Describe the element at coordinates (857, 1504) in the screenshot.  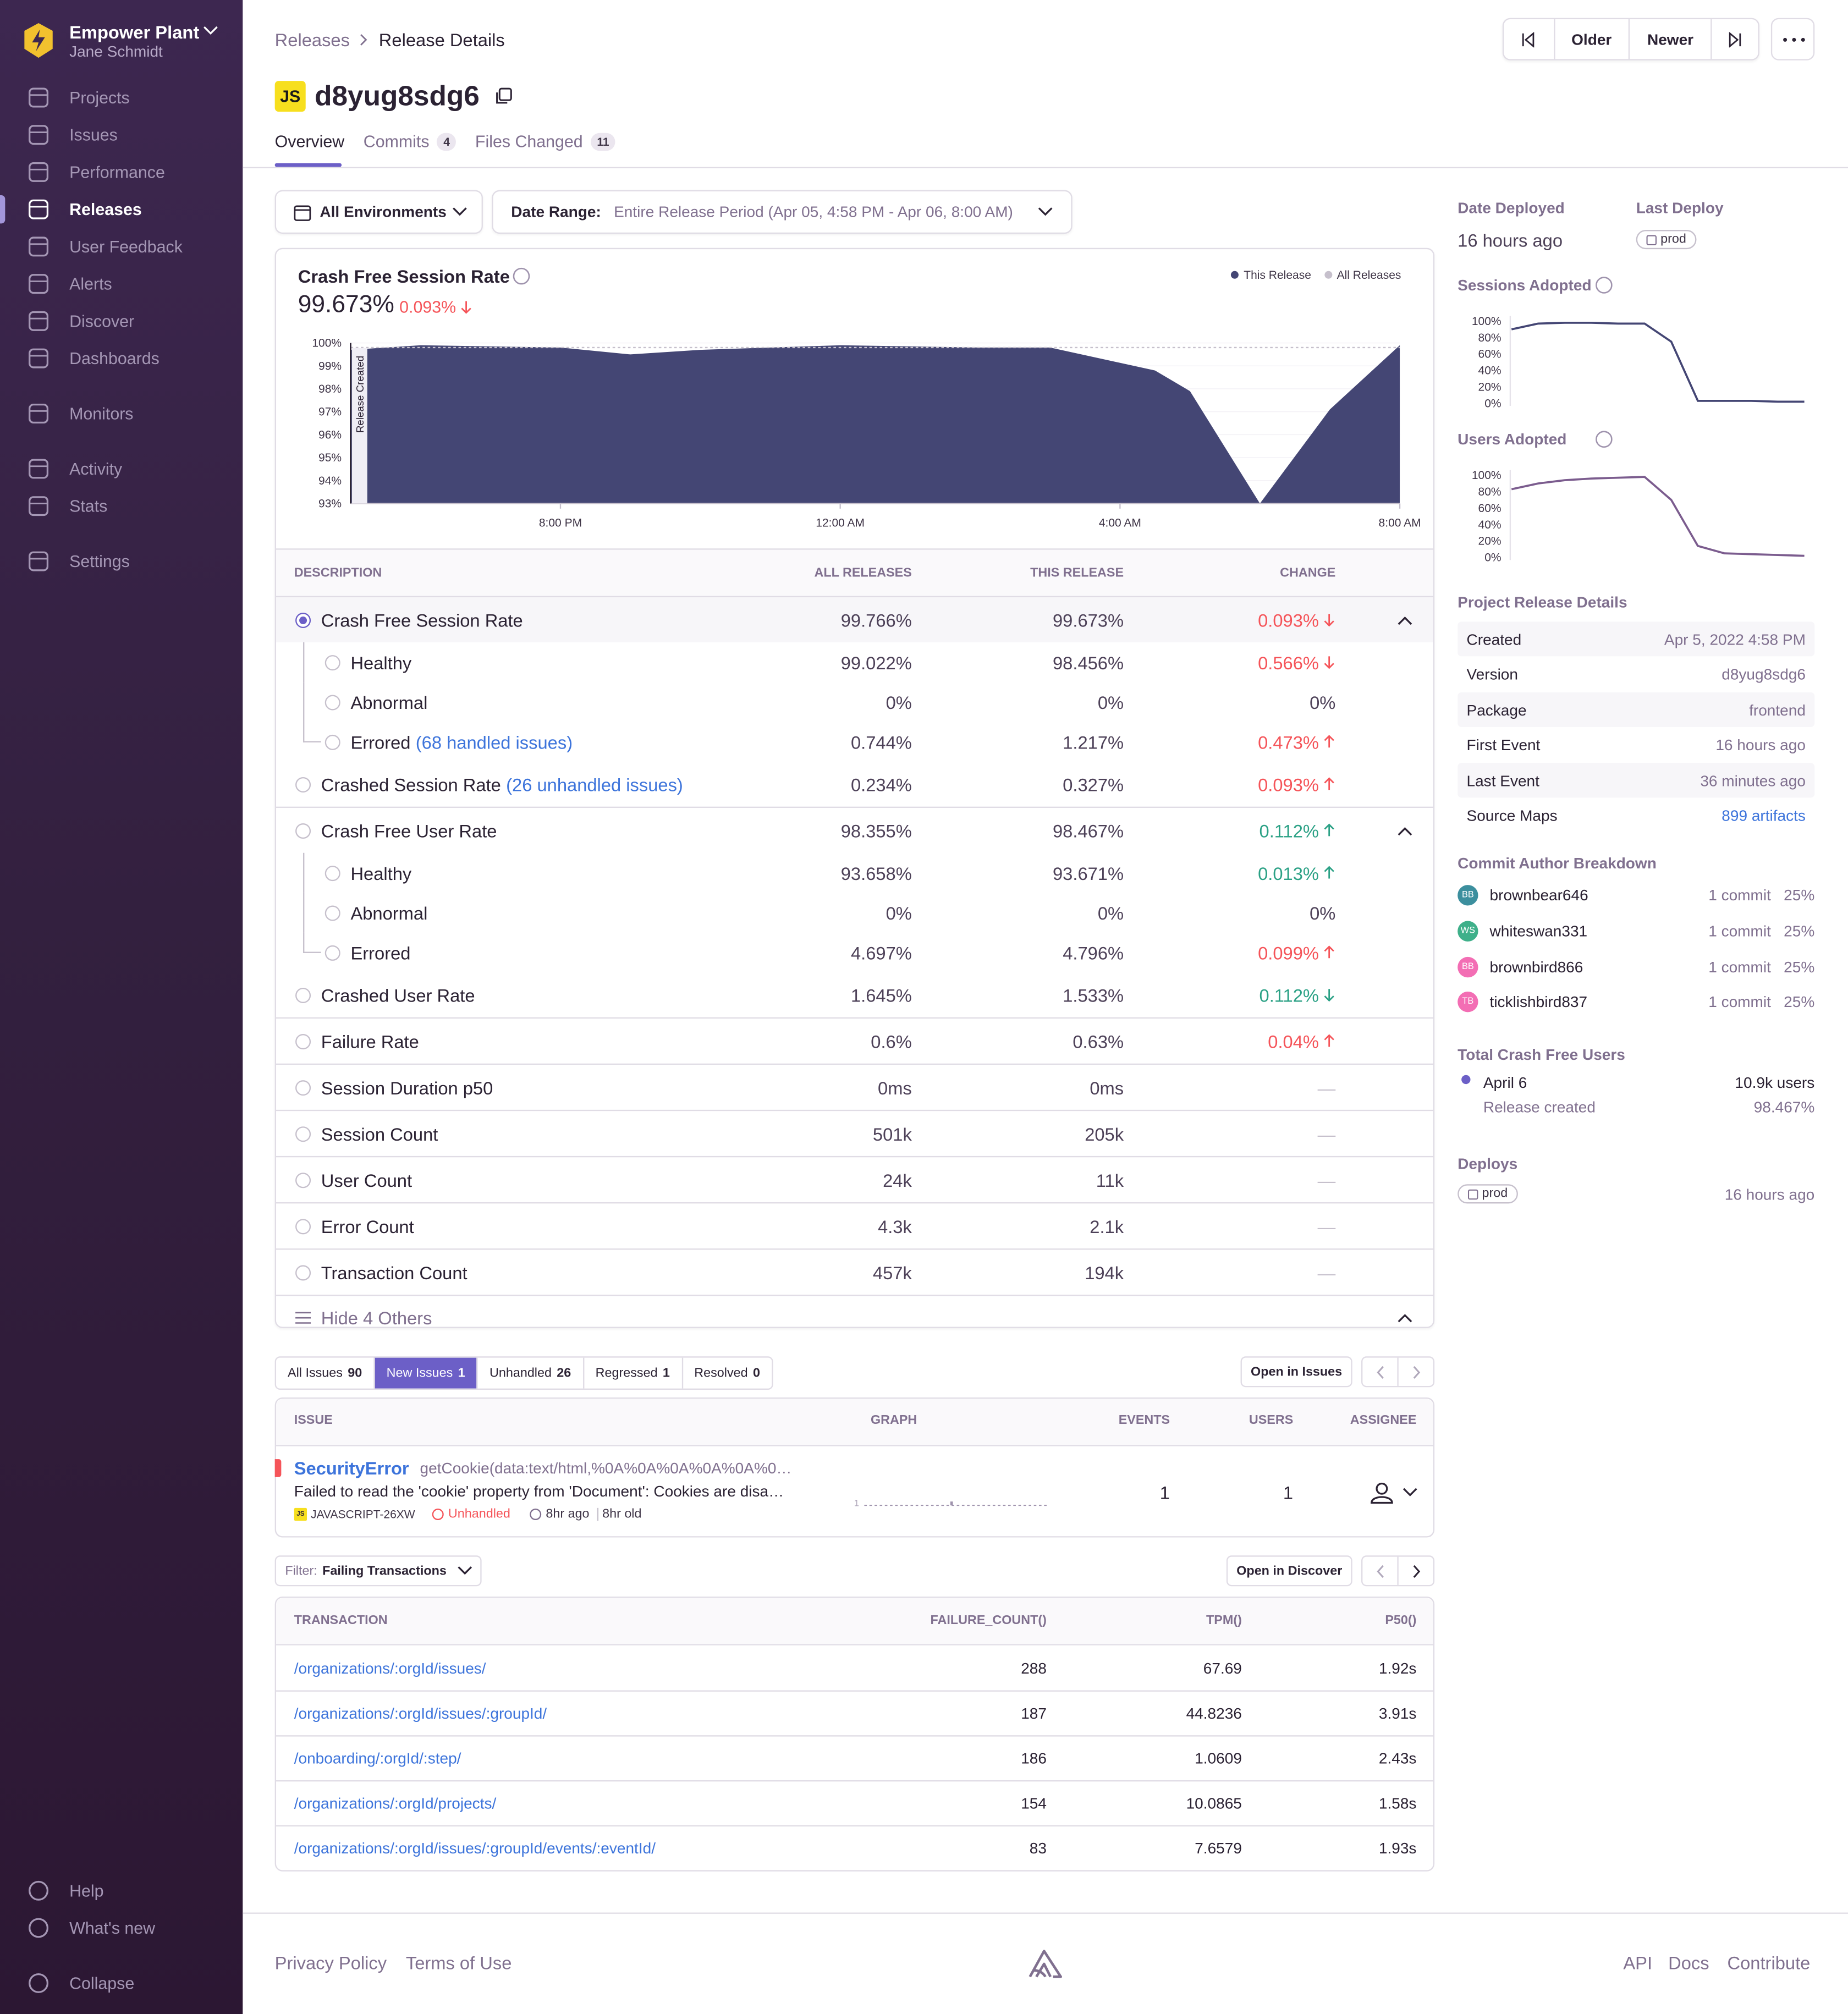
I see `graph-max-label: 1` at that location.